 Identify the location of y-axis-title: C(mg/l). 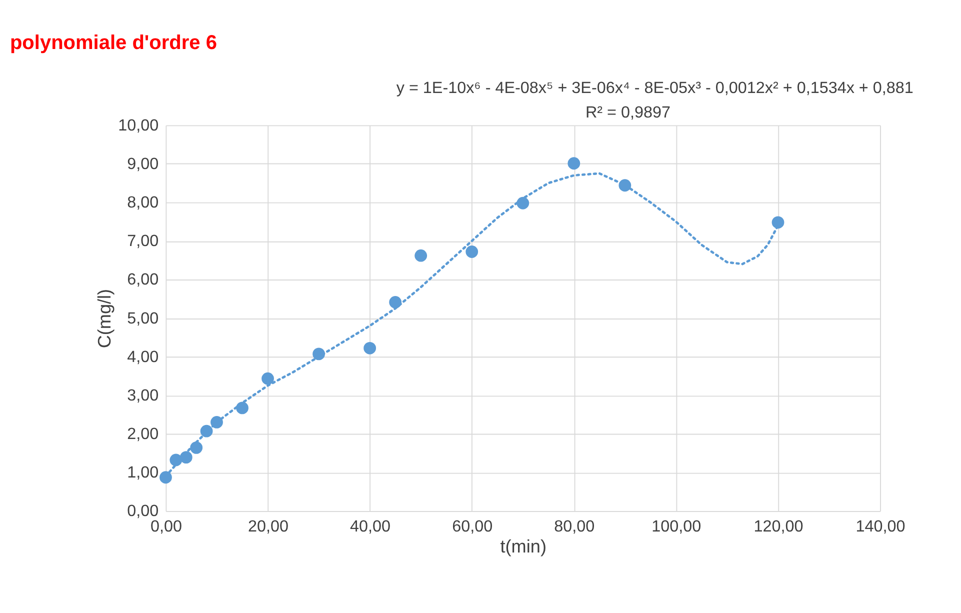
(104, 318).